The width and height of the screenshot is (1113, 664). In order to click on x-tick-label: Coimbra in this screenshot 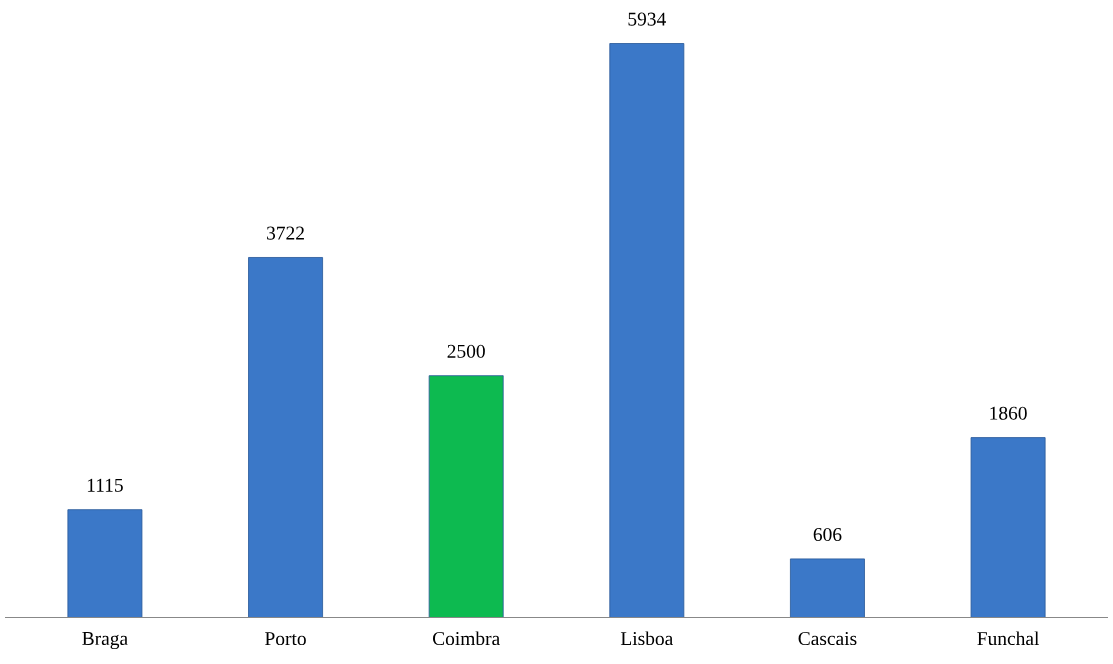, I will do `click(466, 638)`.